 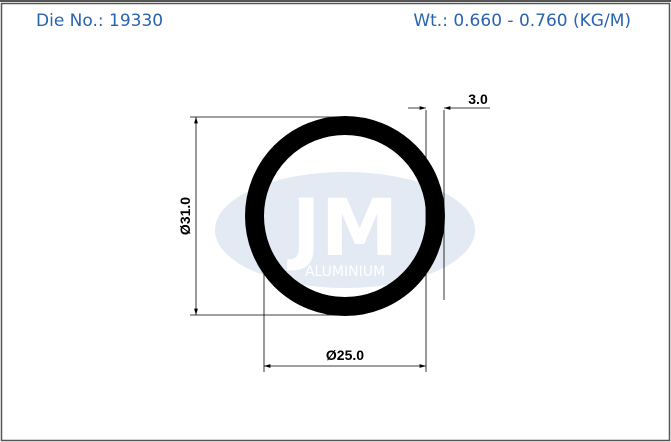 I want to click on thickness: 3.0, so click(x=478, y=99).